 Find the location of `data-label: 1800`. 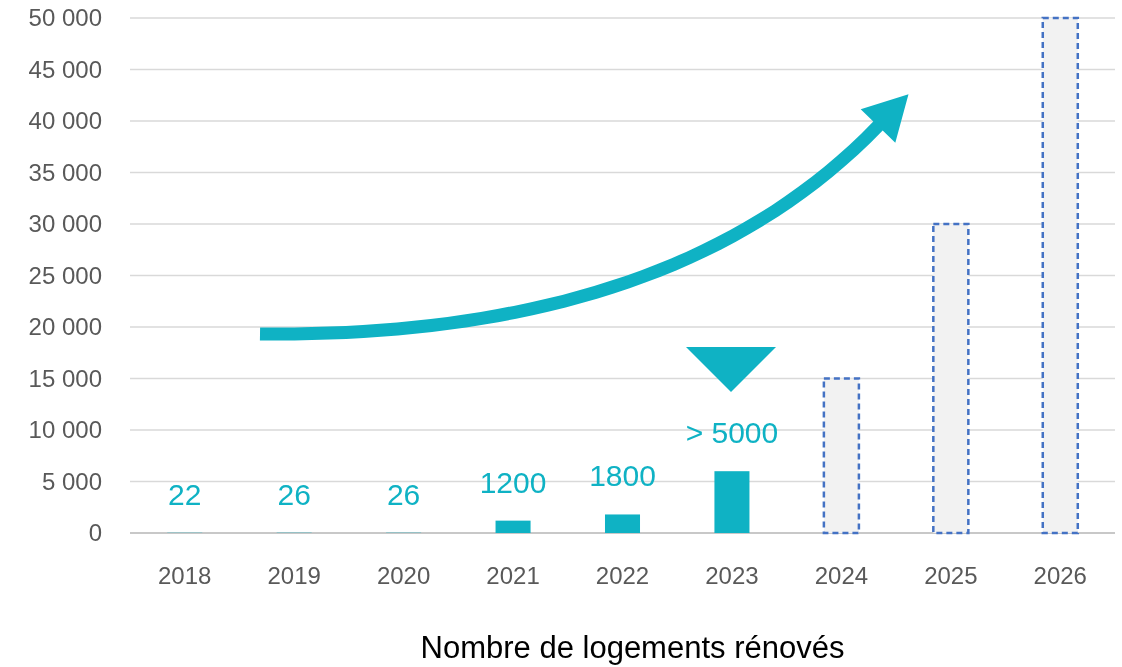

data-label: 1800 is located at coordinates (622, 476).